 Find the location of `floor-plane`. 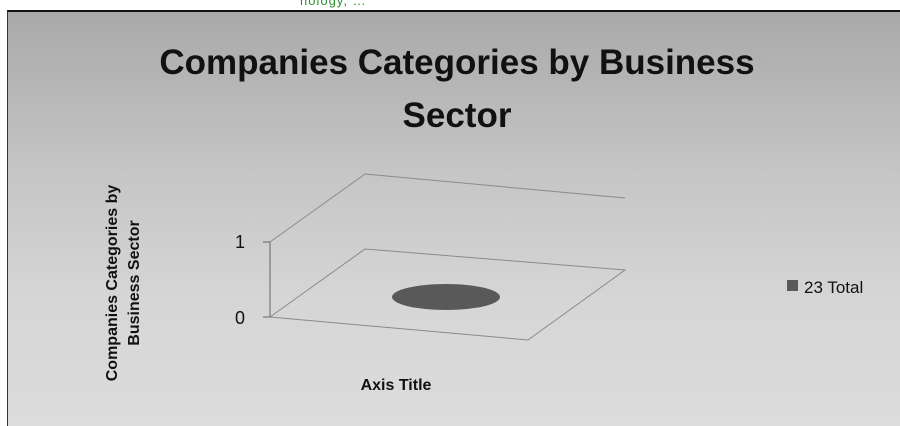

floor-plane is located at coordinates (447, 294).